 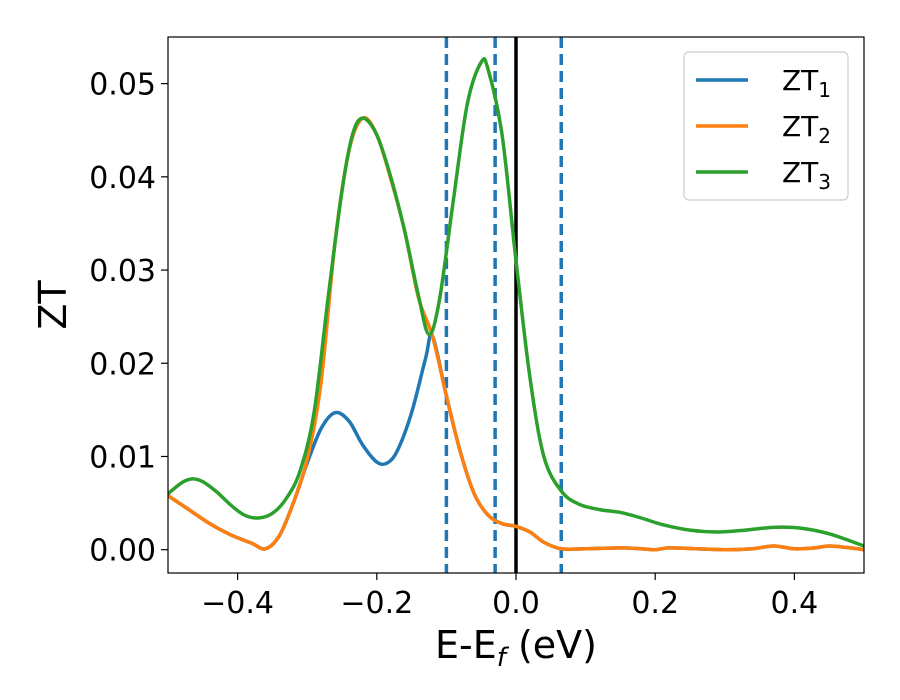 I want to click on legend-box, so click(x=766, y=126).